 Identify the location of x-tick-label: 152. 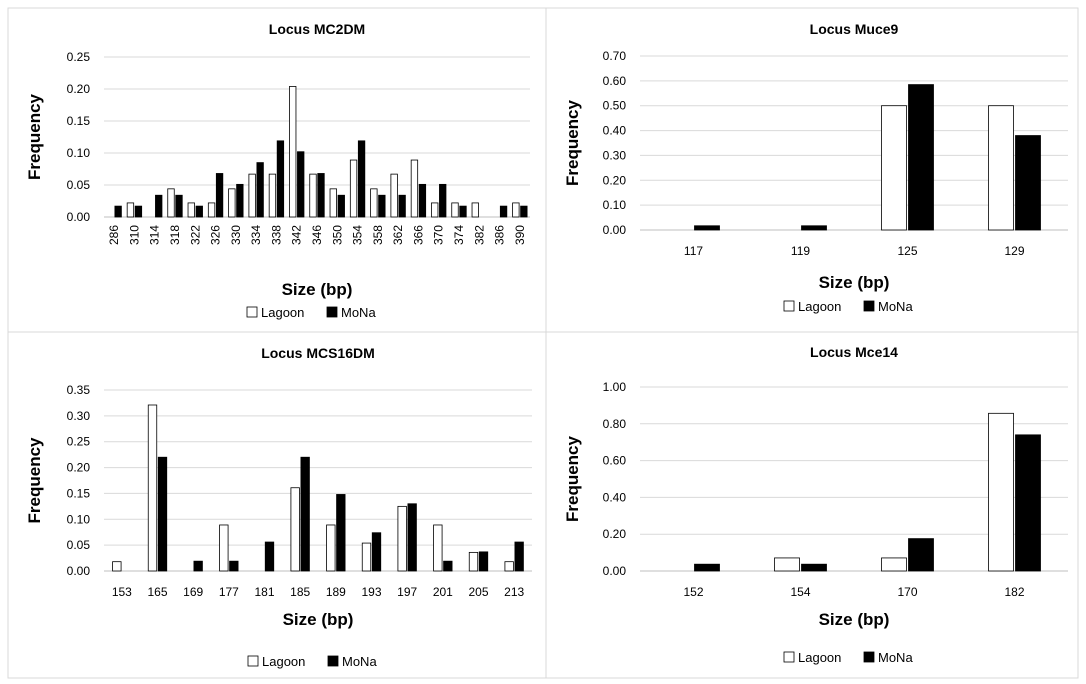
(693, 592).